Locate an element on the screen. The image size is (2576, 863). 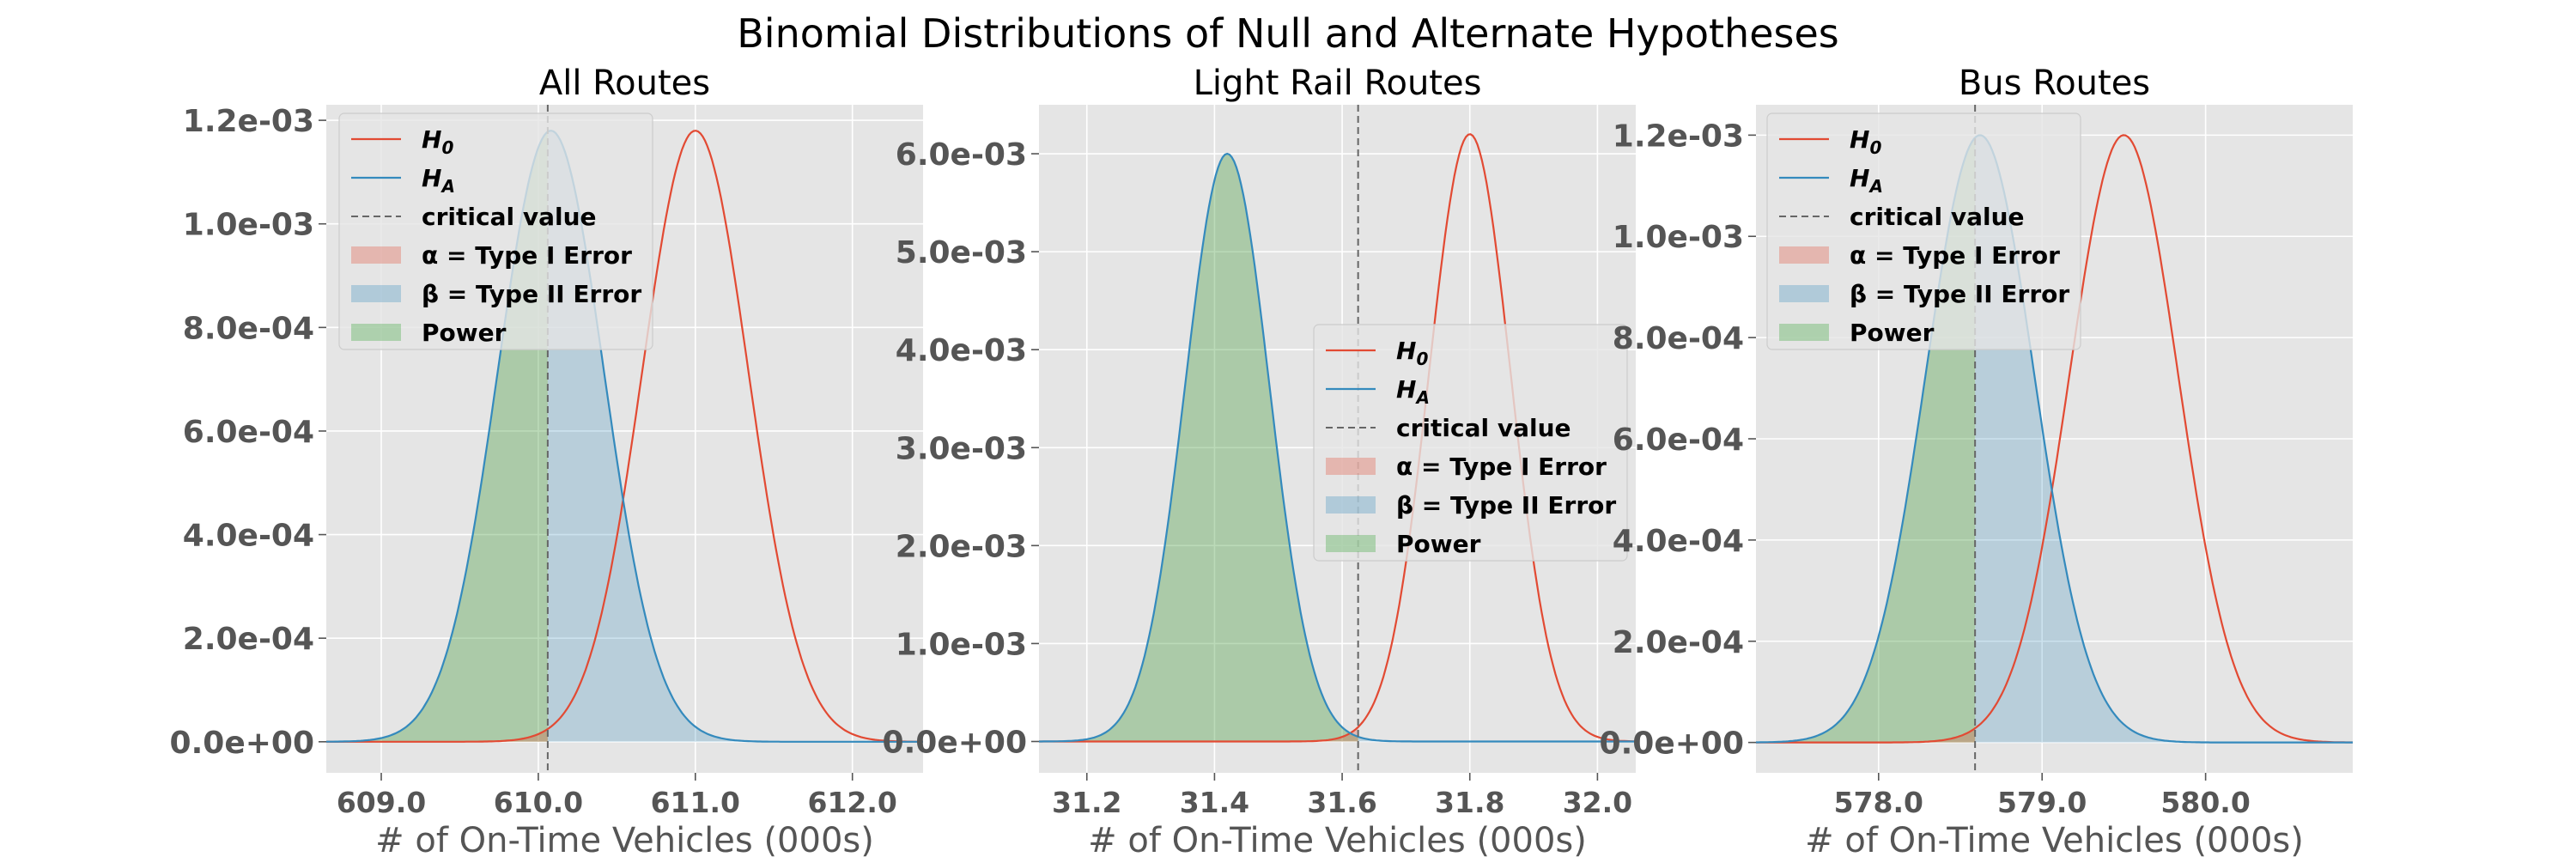
x-tick-label: 612.0 is located at coordinates (852, 803).